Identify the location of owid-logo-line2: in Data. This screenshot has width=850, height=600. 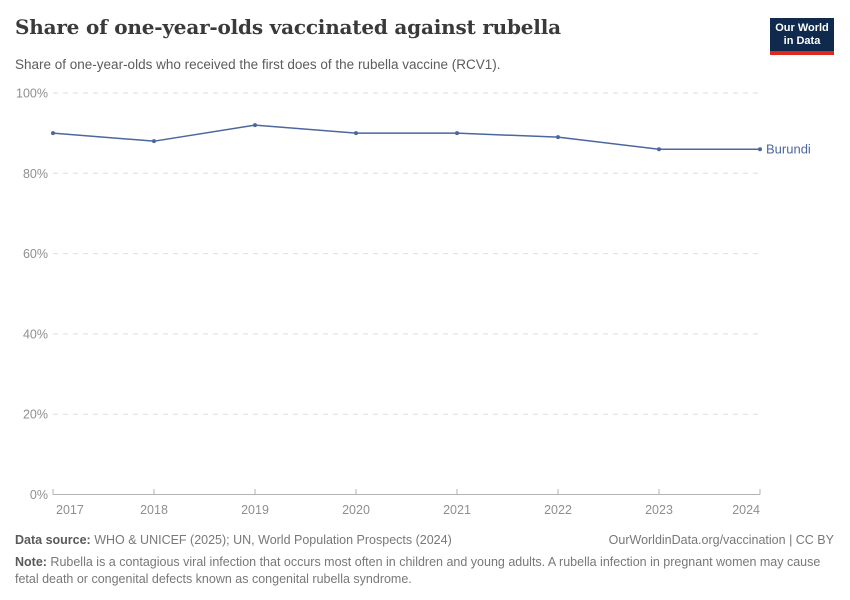
(802, 41).